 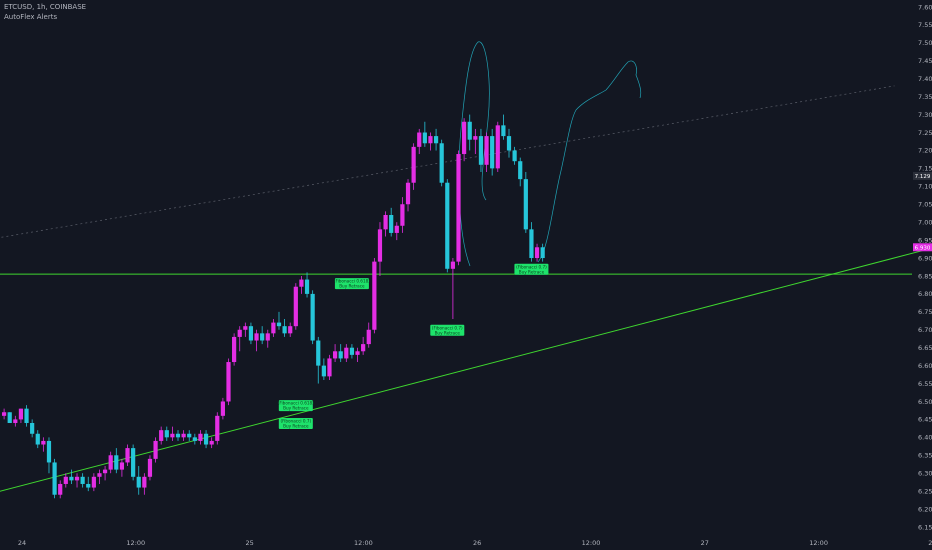 What do you see at coordinates (925, 187) in the screenshot?
I see `y-tick-label: 7.100` at bounding box center [925, 187].